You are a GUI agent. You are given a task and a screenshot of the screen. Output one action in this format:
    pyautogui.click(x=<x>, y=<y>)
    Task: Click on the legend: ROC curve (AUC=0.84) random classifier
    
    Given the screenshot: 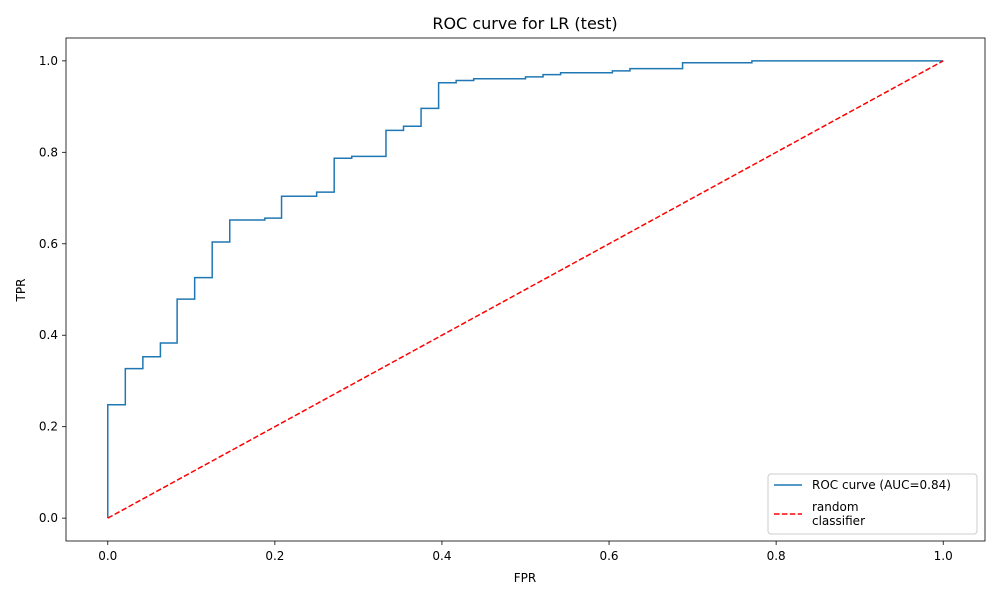 What is the action you would take?
    pyautogui.click(x=872, y=504)
    